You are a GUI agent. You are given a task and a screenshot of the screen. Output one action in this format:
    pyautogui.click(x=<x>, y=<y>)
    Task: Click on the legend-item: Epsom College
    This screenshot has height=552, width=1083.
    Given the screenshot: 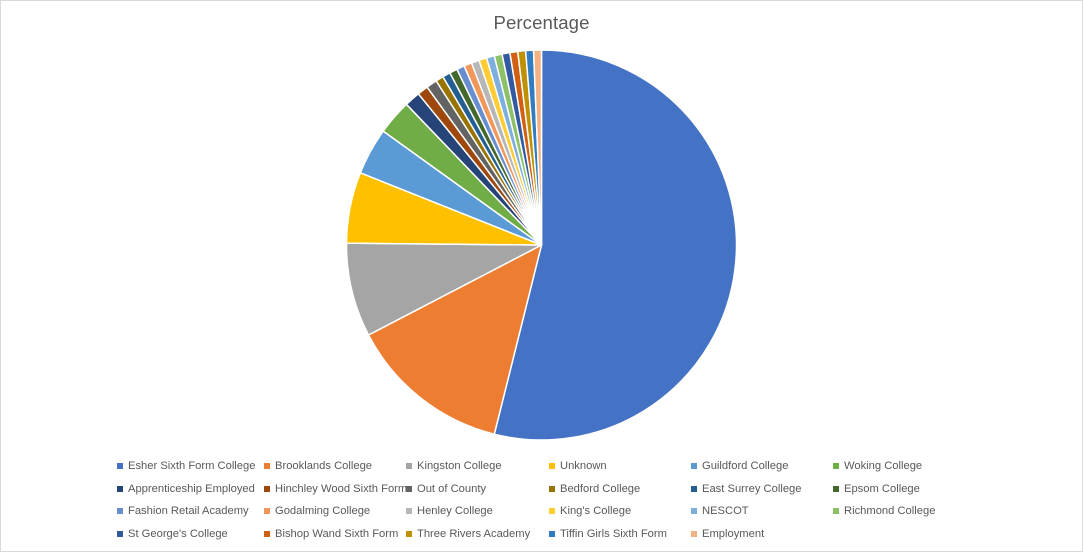 What is the action you would take?
    pyautogui.click(x=876, y=489)
    